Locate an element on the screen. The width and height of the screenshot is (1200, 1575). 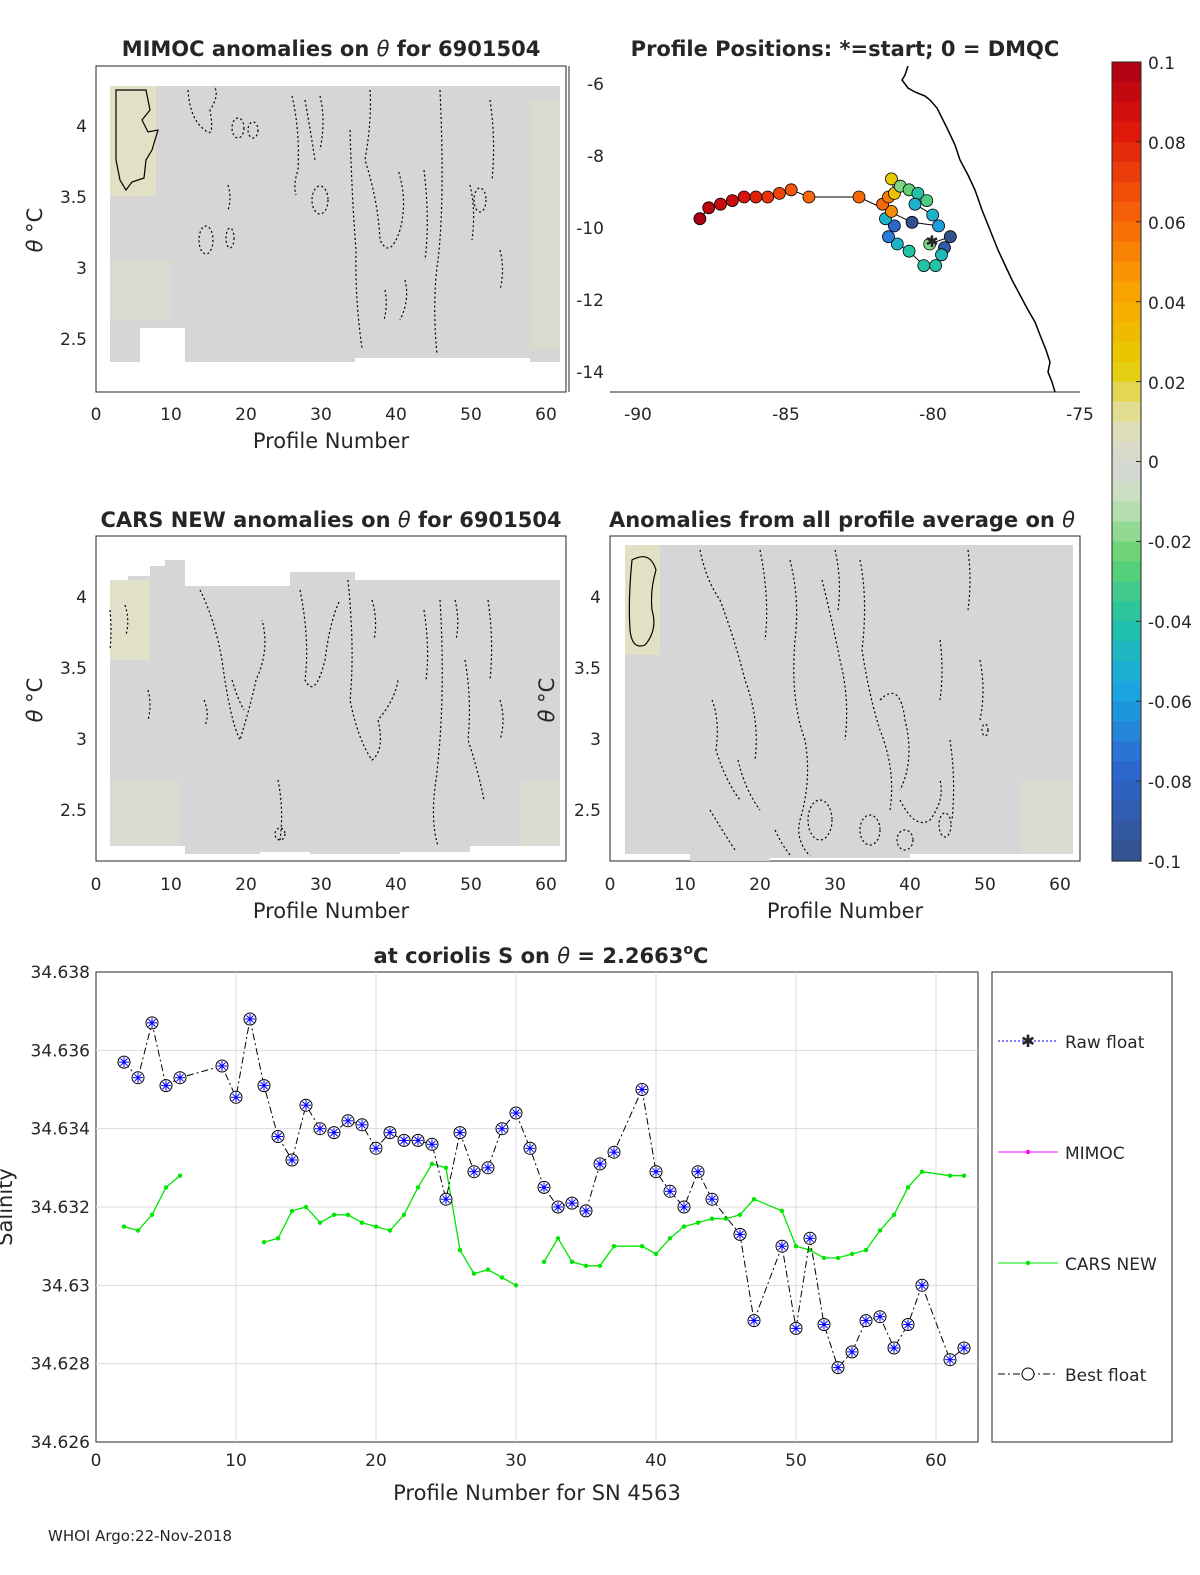
allavg-yaxis: 2.5 3 3.5 4 θ °C is located at coordinates (568, 704).